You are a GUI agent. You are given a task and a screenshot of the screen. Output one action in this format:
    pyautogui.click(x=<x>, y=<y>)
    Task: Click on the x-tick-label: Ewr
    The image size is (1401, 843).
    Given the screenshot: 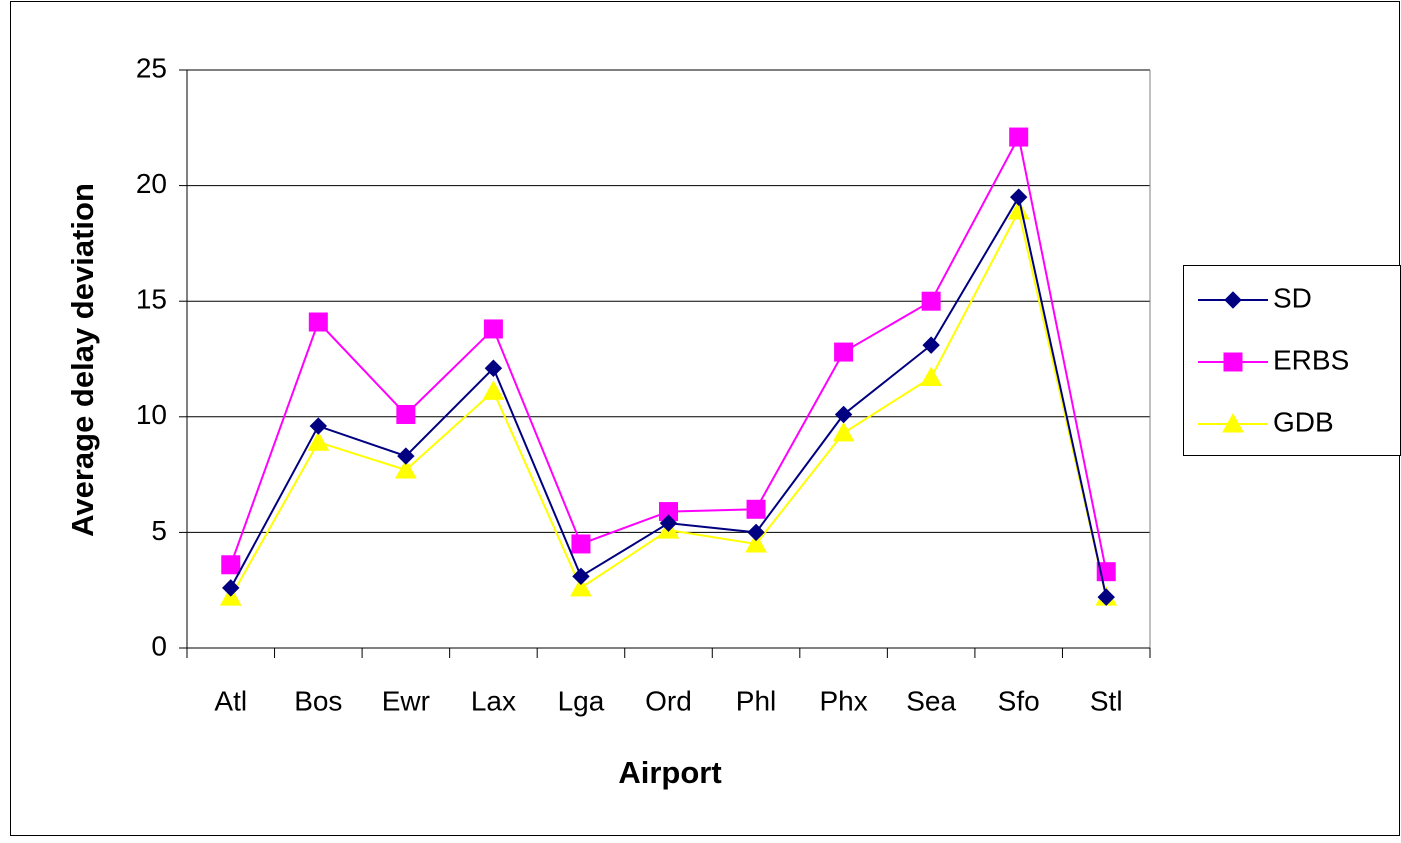 What is the action you would take?
    pyautogui.click(x=406, y=700)
    